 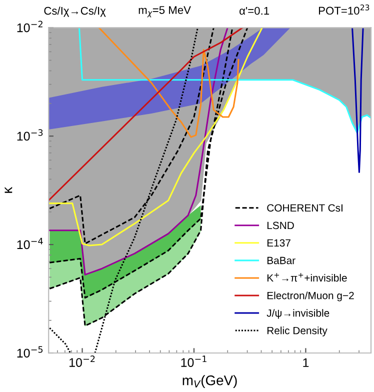 What do you see at coordinates (193, 361) in the screenshot?
I see `x-tick-label: 10$^{−1}$` at bounding box center [193, 361].